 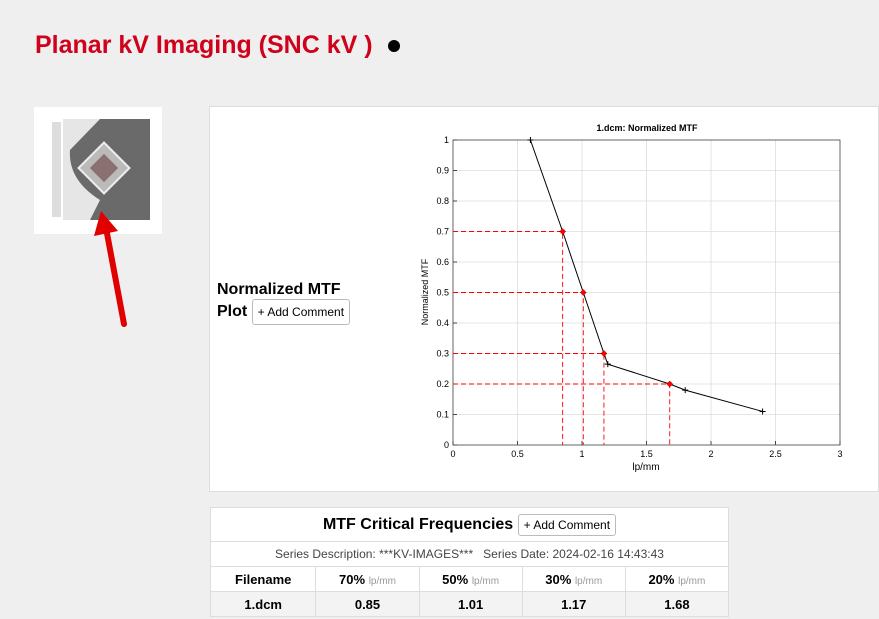 I want to click on series-date: Series Date: 2024-02-16 14:43:43, so click(x=573, y=554).